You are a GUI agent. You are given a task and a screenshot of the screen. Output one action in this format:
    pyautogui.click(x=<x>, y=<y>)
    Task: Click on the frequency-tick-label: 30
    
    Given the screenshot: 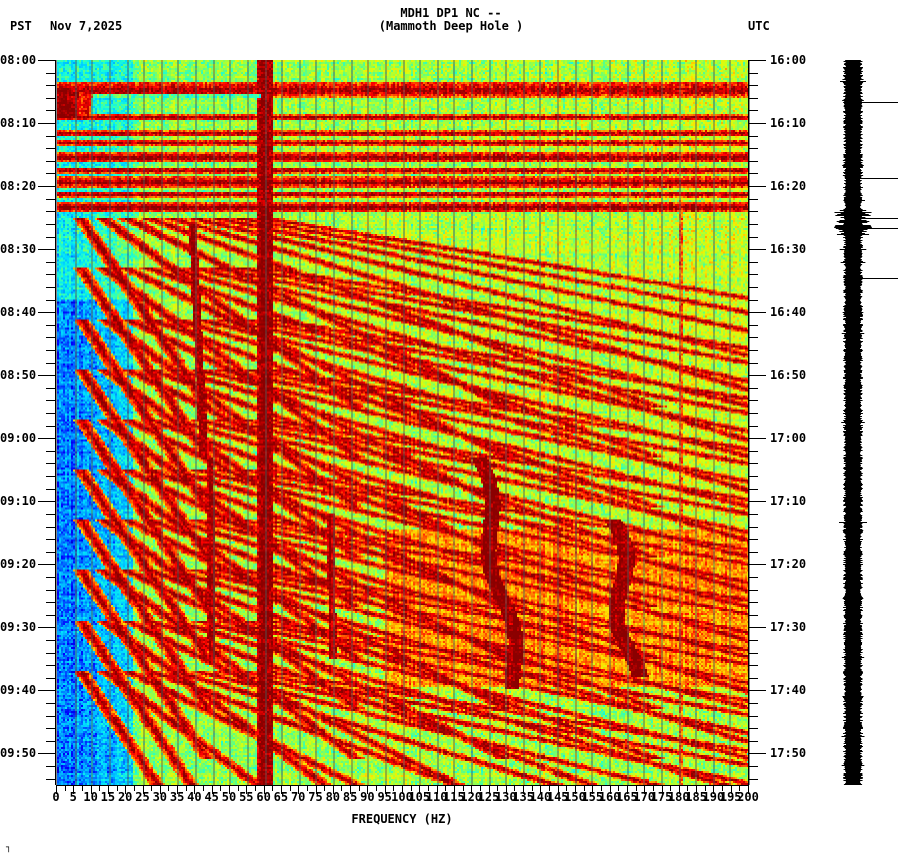 What is the action you would take?
    pyautogui.click(x=160, y=797)
    